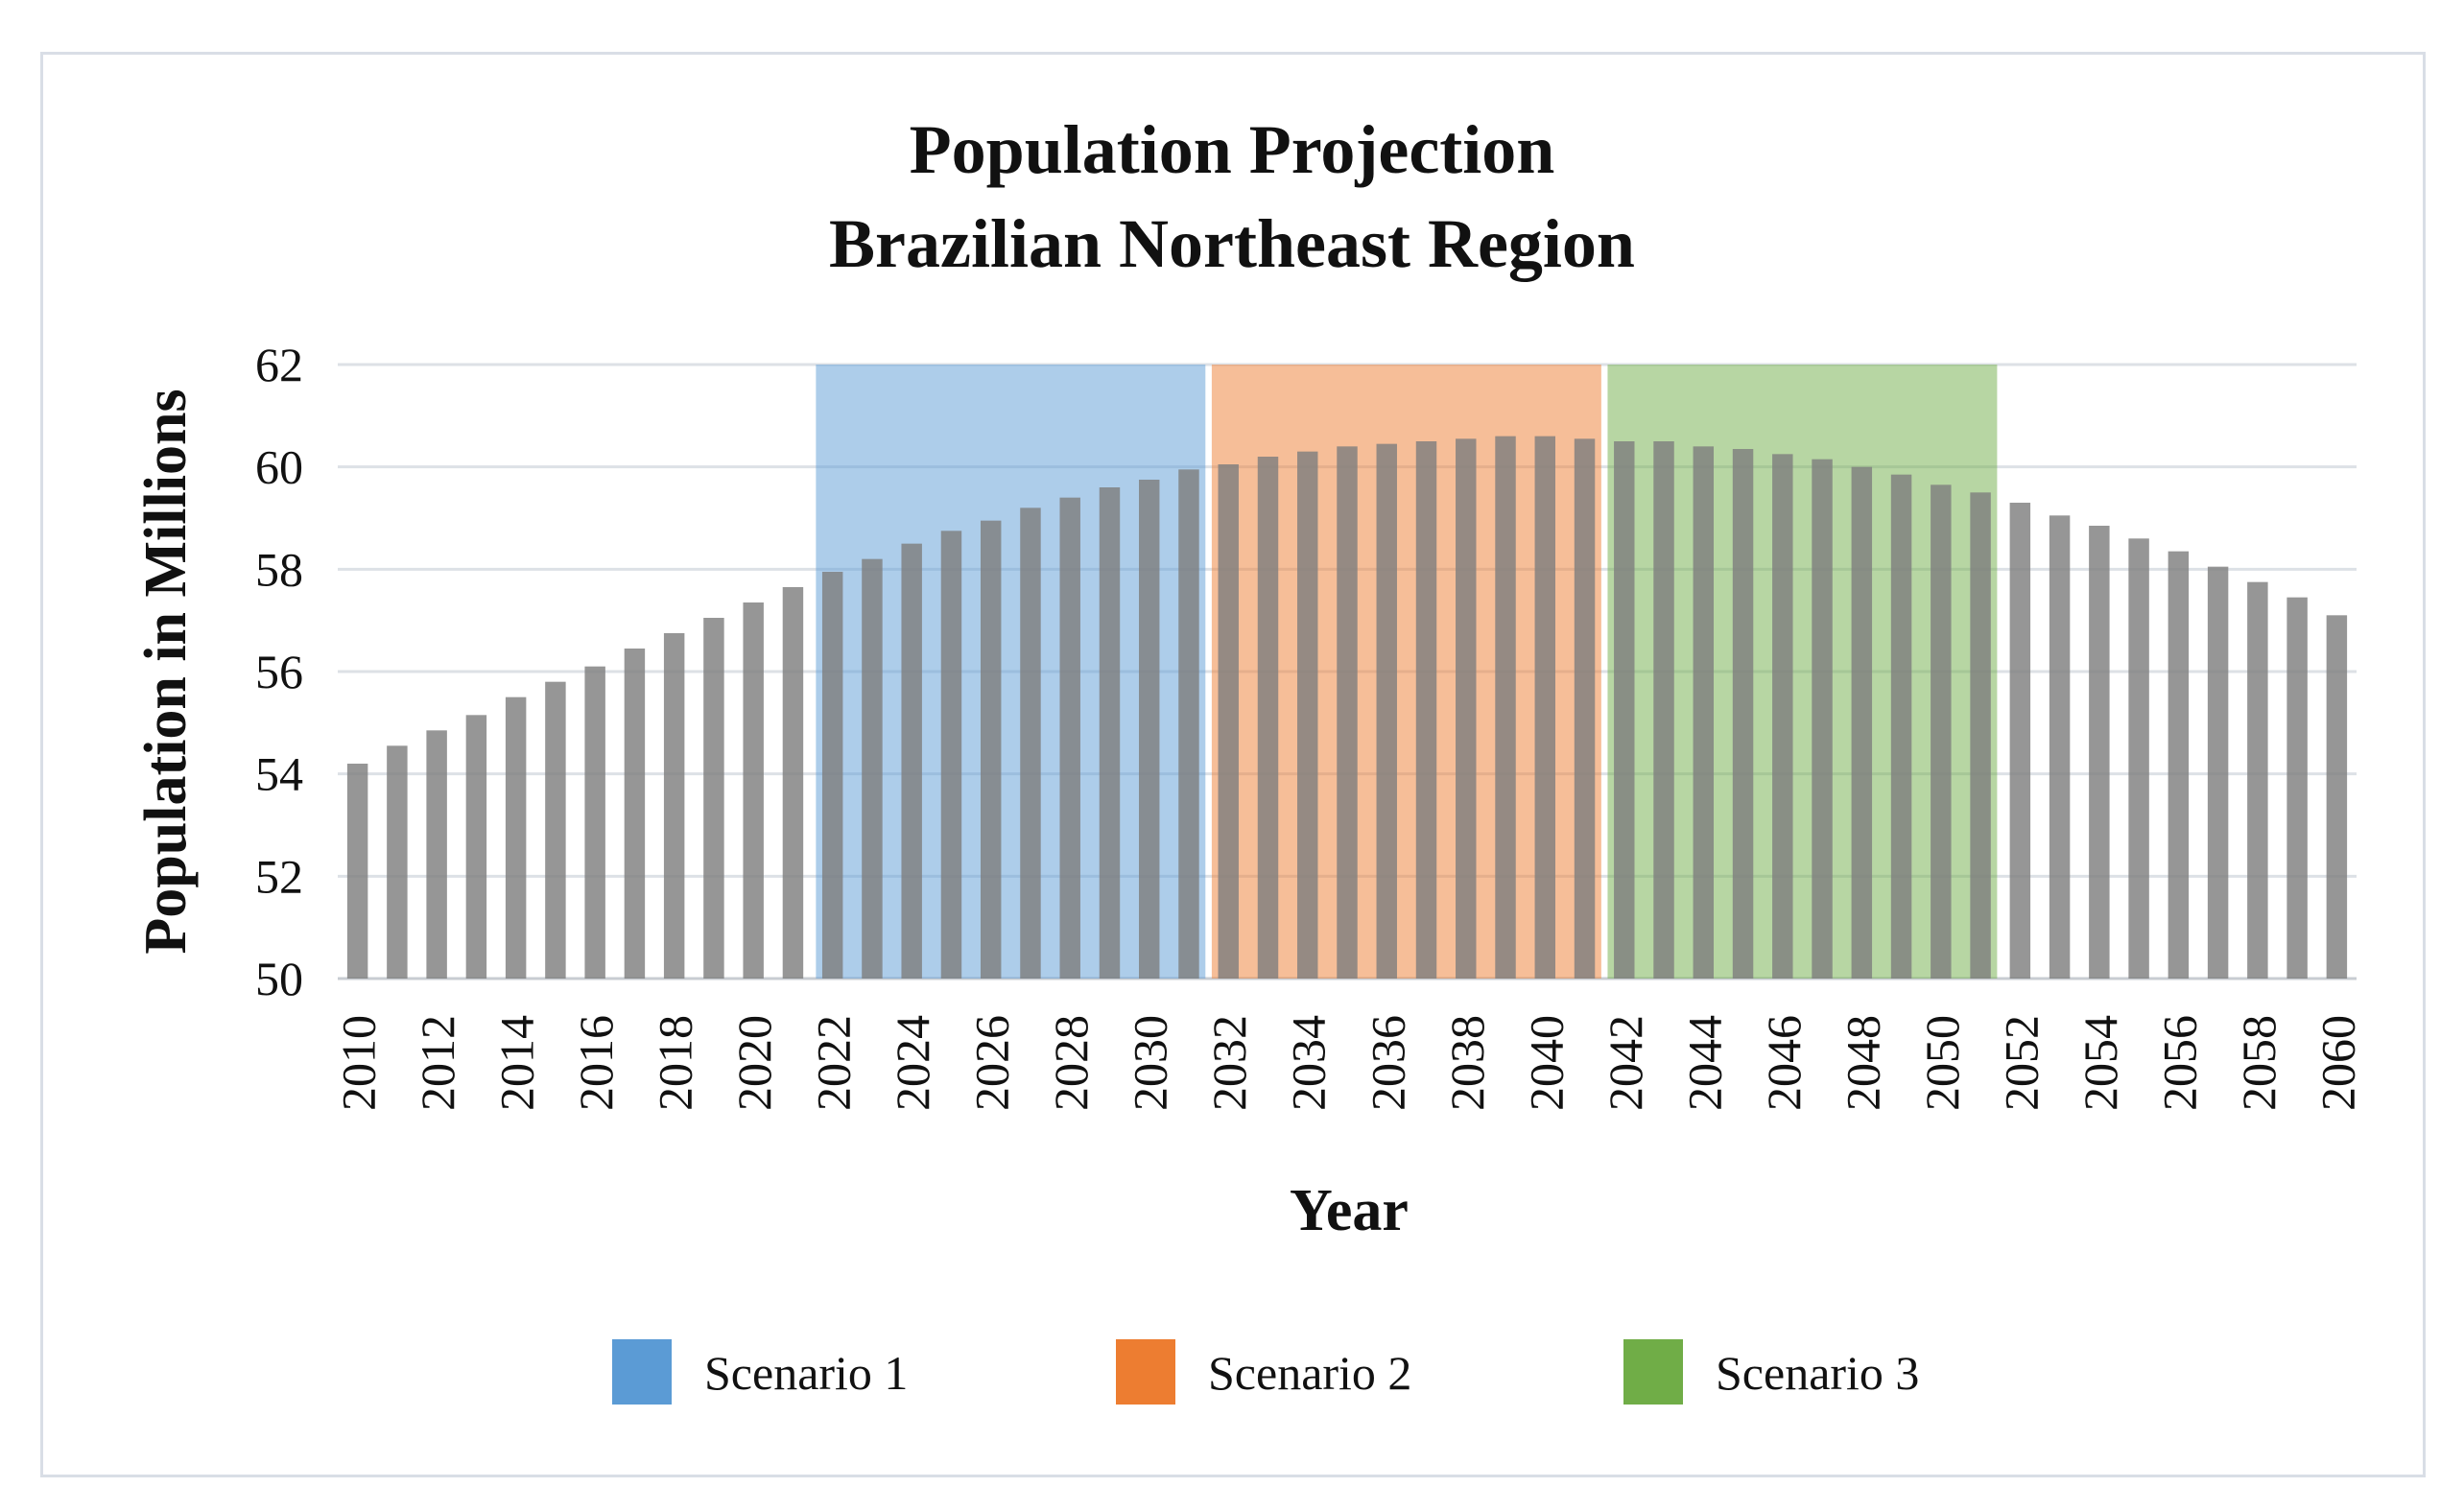 This screenshot has height=1511, width=2464. Describe the element at coordinates (754, 1063) in the screenshot. I see `x-tick-label: 2020` at that location.